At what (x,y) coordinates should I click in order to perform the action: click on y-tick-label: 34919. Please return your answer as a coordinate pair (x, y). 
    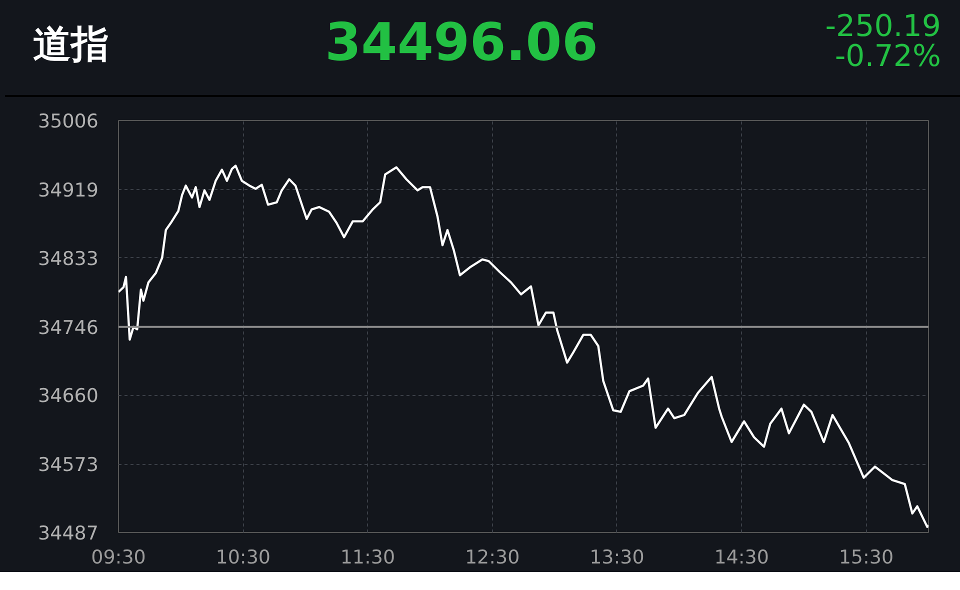
    Looking at the image, I should click on (68, 191).